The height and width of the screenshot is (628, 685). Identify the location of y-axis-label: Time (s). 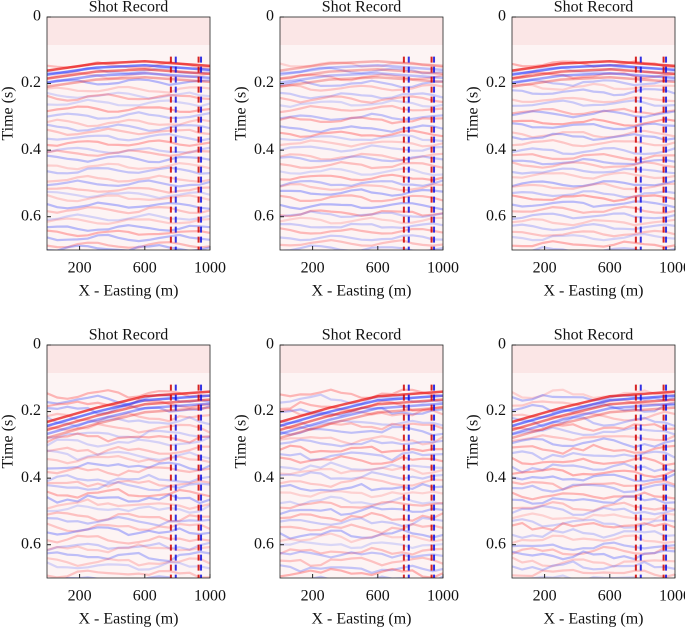
(8, 441).